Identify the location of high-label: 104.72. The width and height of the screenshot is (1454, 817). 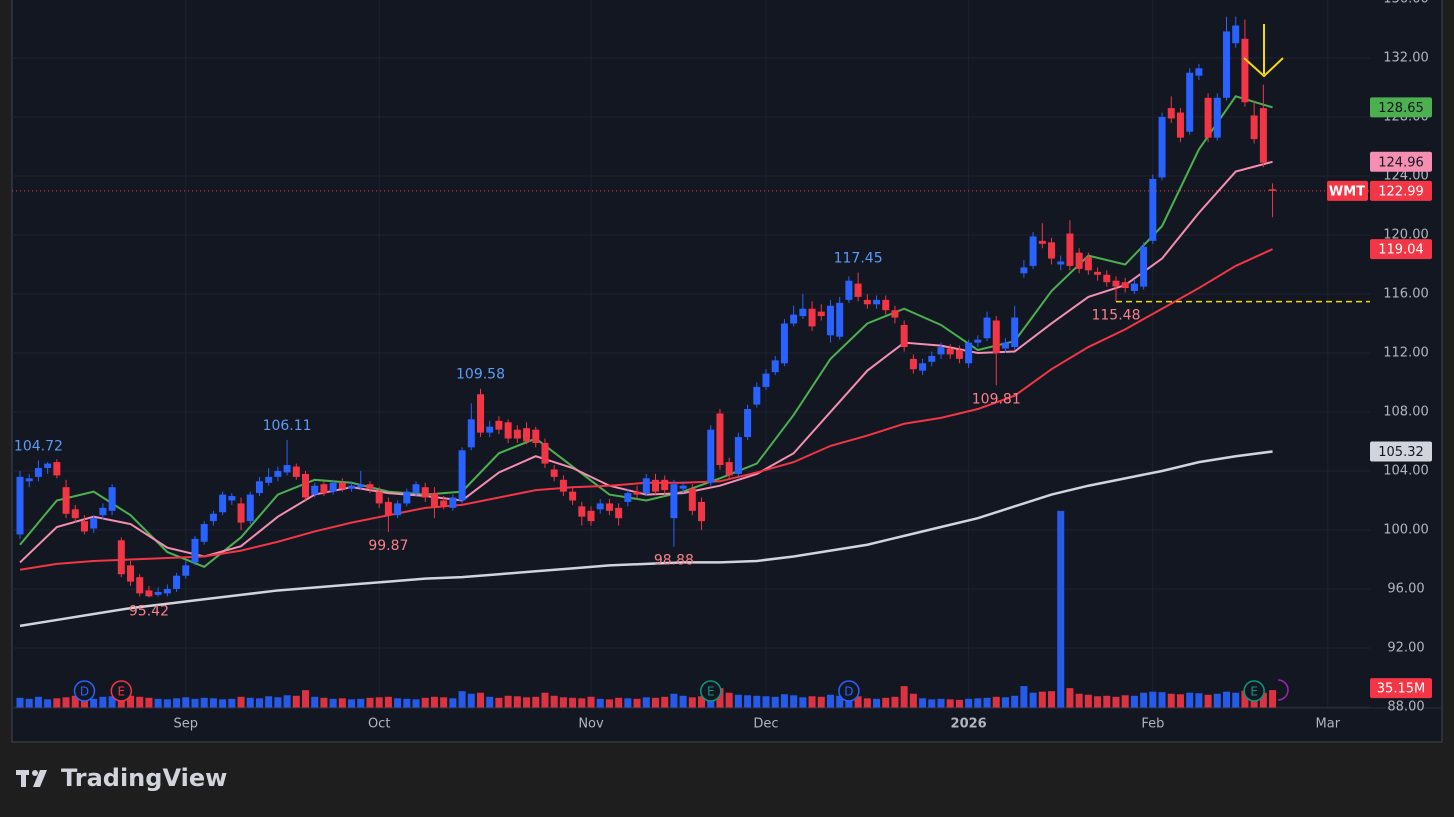
(38, 446).